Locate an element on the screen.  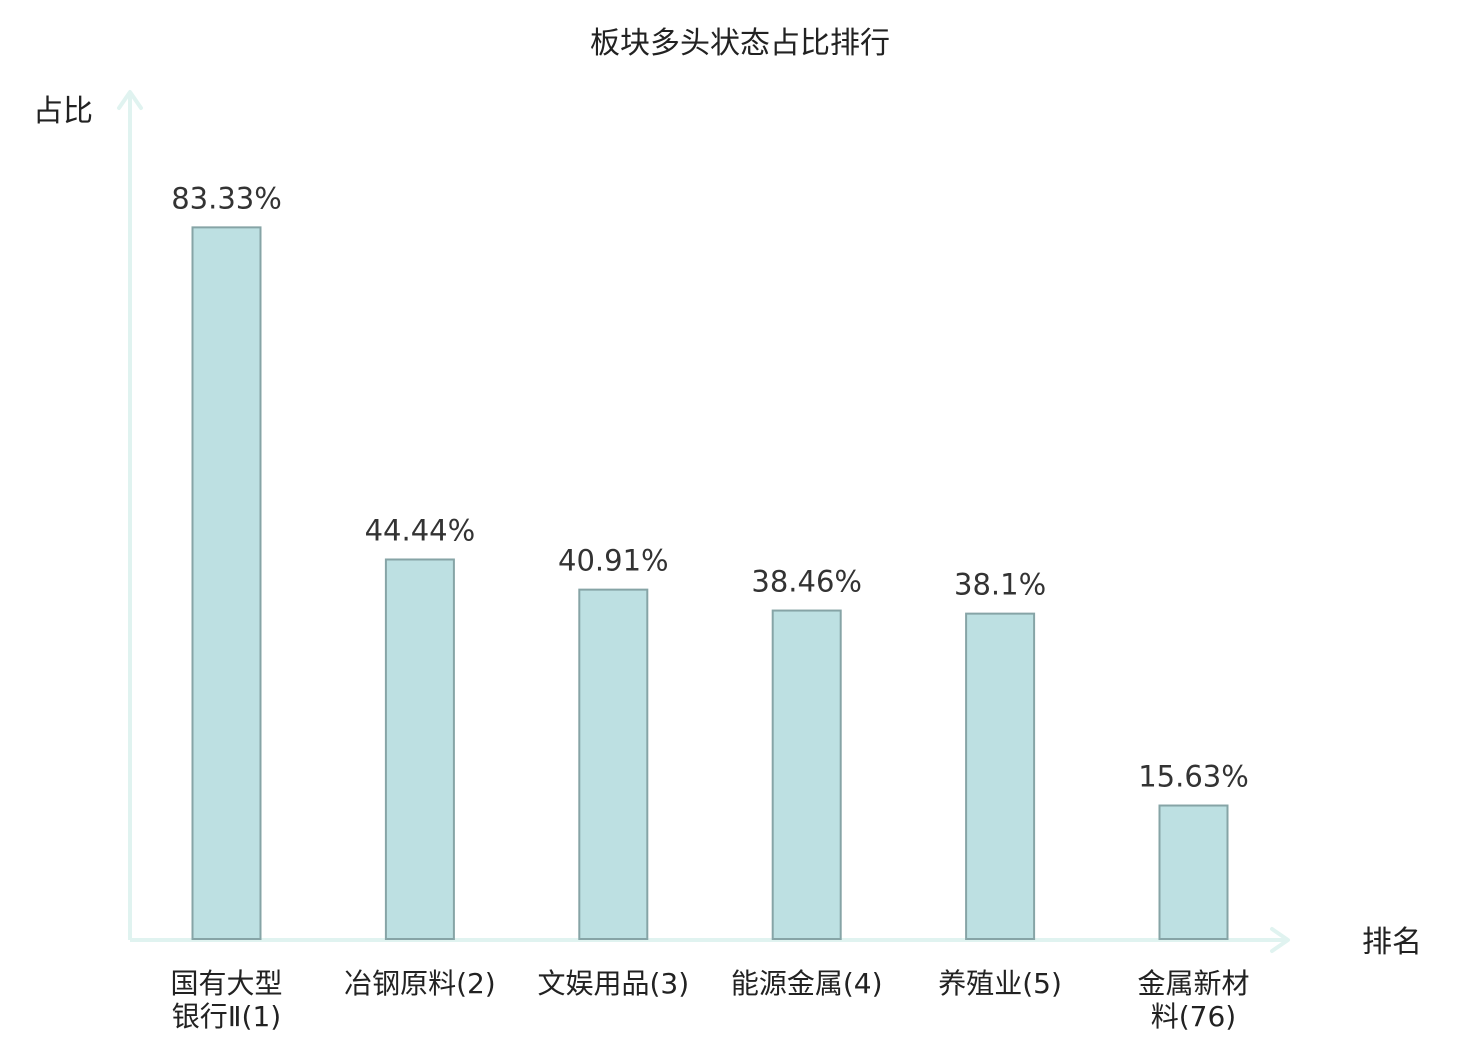
bar-value-label: 15.63% is located at coordinates (1193, 777).